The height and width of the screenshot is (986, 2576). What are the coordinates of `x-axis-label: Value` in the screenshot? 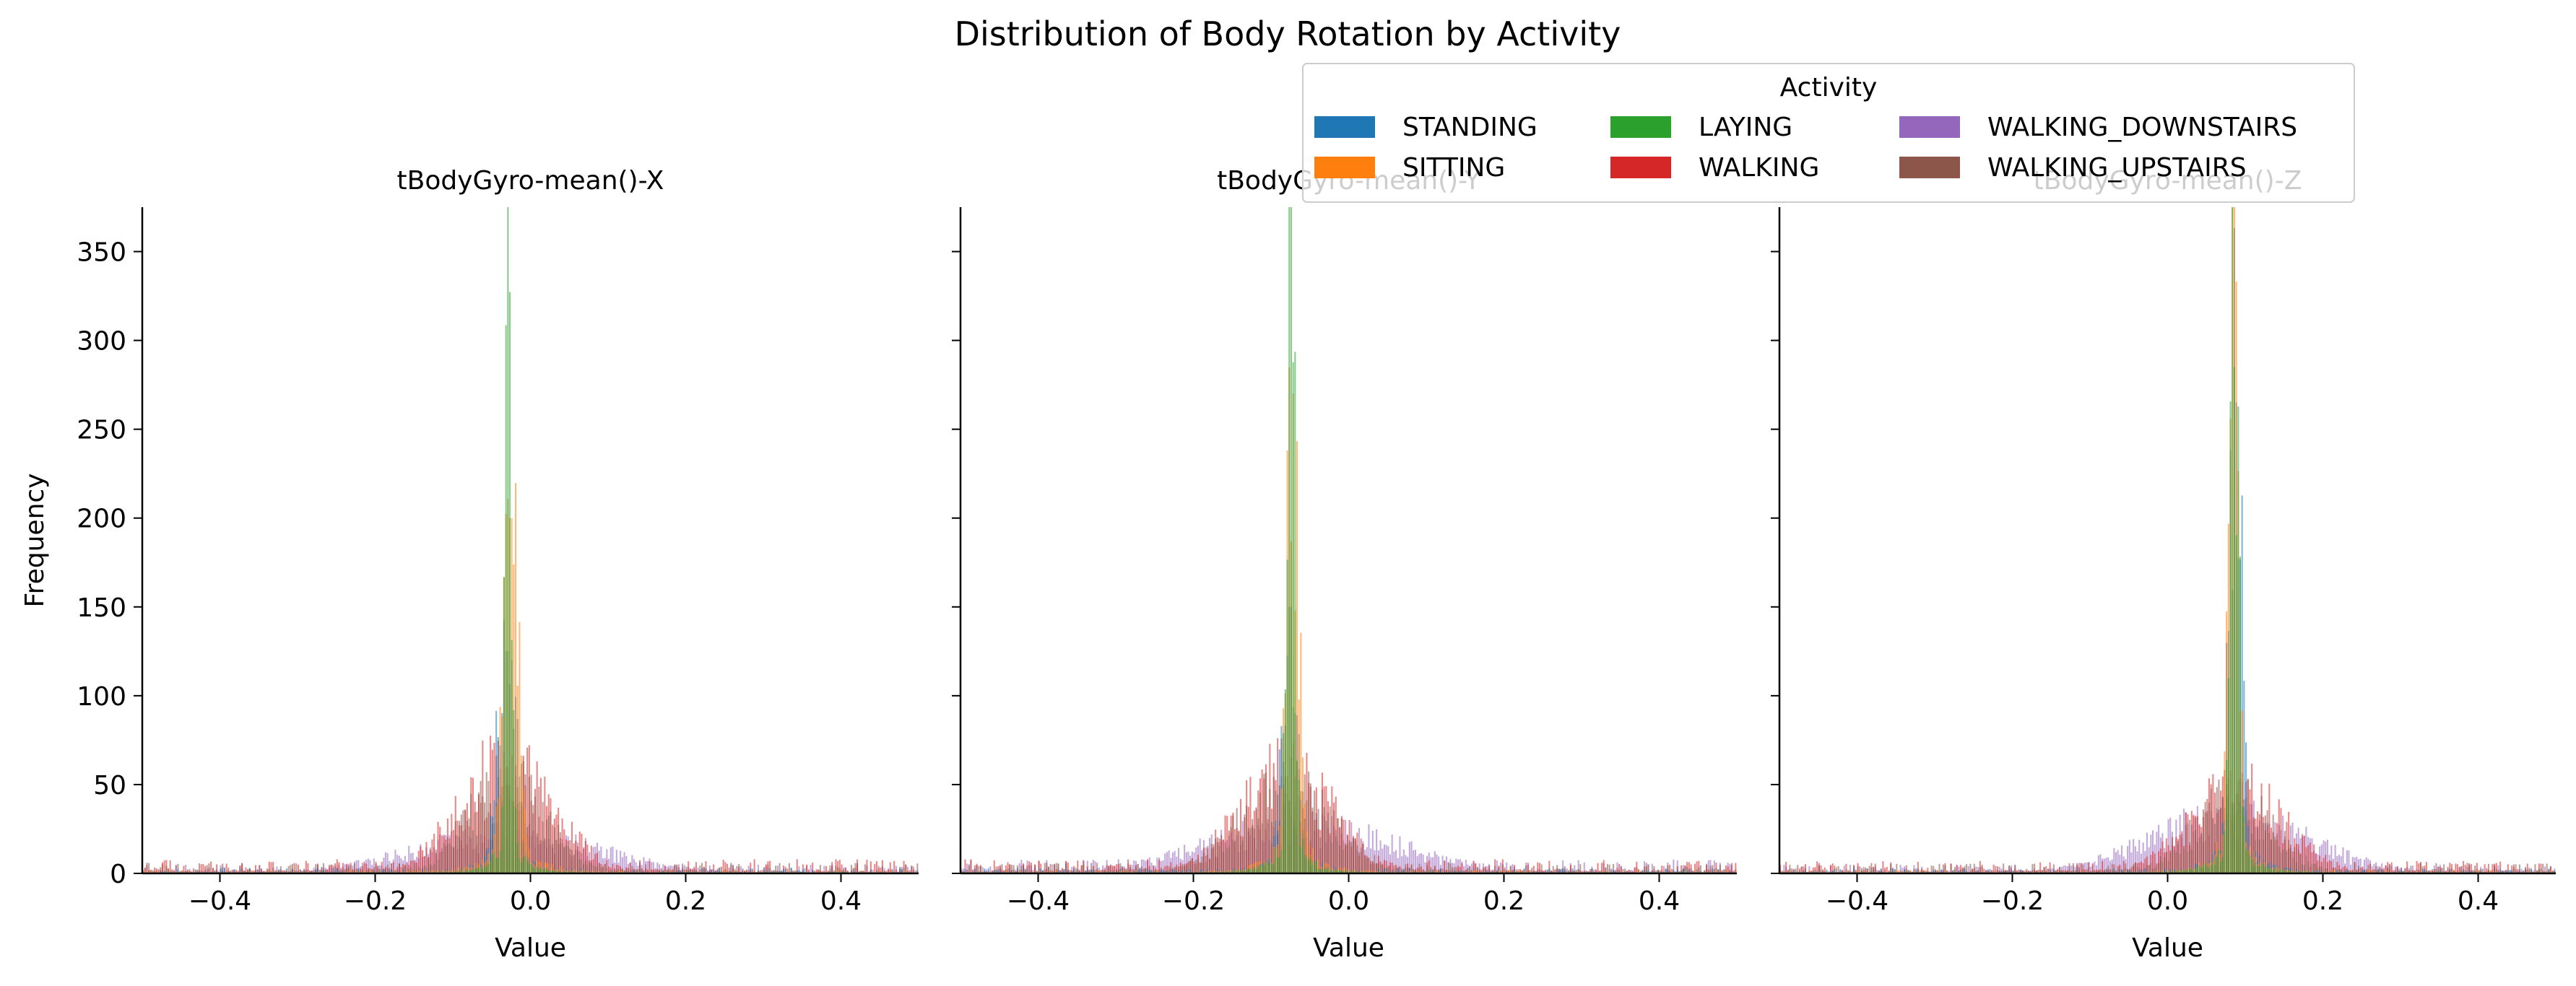 It's located at (1348, 948).